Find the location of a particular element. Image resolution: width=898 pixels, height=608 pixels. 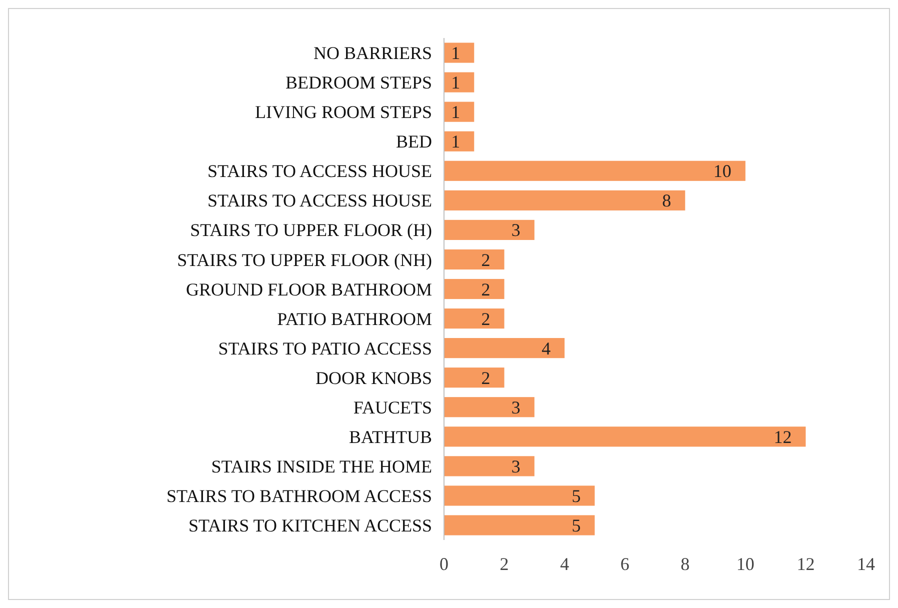

y-tick-label: FAUCETS is located at coordinates (392, 407).